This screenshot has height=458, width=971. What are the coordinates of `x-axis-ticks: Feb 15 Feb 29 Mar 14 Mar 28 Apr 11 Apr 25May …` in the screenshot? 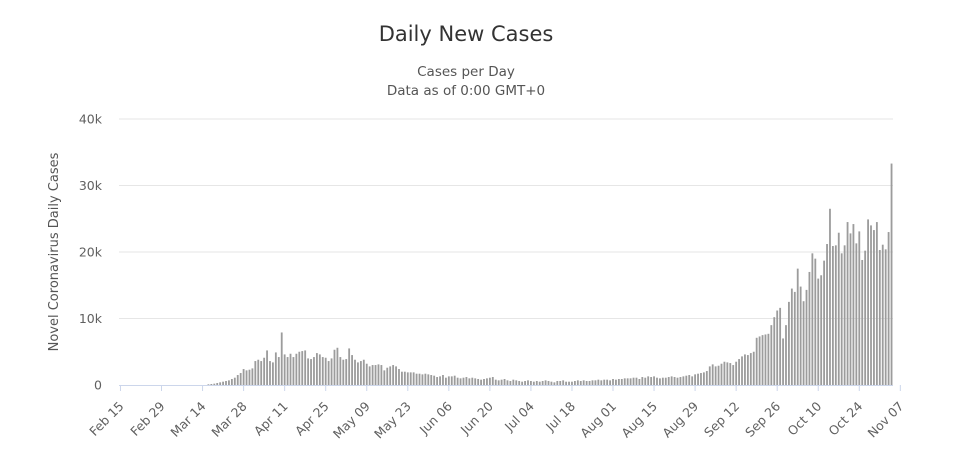 It's located at (496, 413).